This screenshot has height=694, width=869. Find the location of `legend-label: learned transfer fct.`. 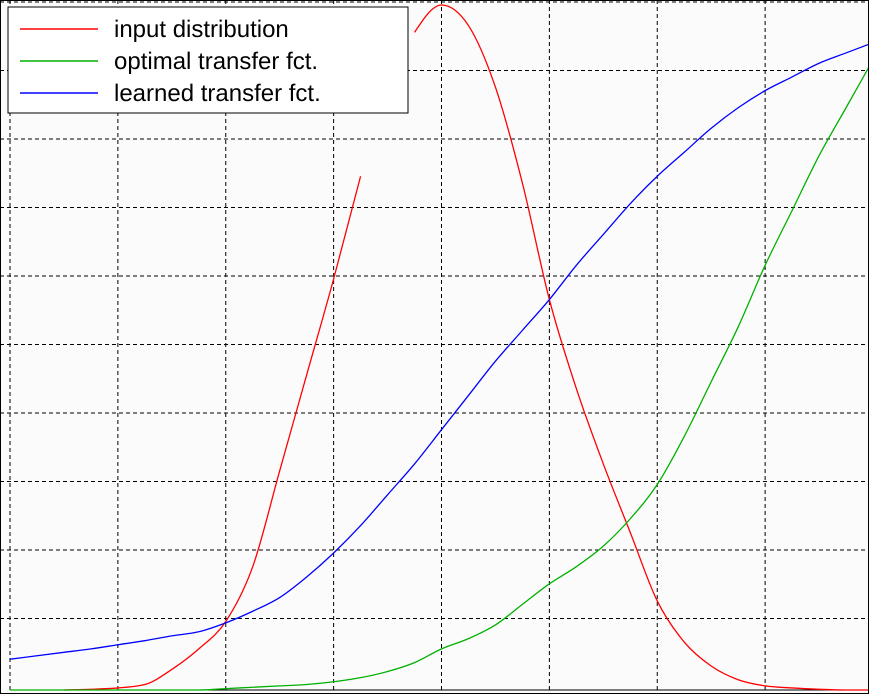

legend-label: learned transfer fct. is located at coordinates (217, 93).